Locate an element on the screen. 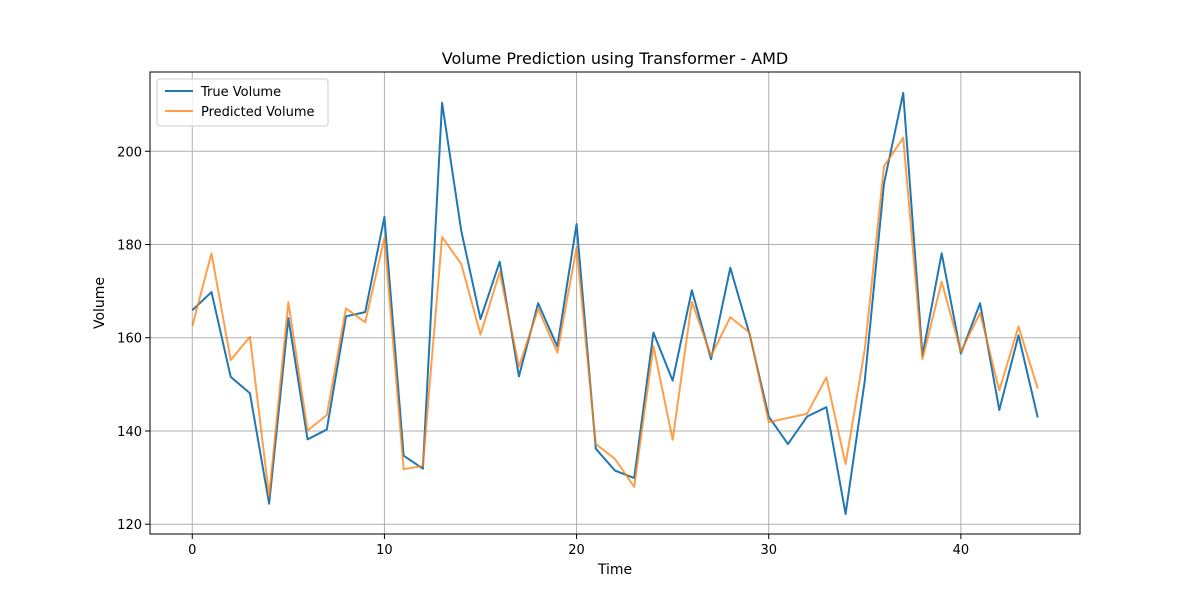 Image resolution: width=1200 pixels, height=600 pixels. legend-label-predicted-volume: Predicted Volume is located at coordinates (258, 112).